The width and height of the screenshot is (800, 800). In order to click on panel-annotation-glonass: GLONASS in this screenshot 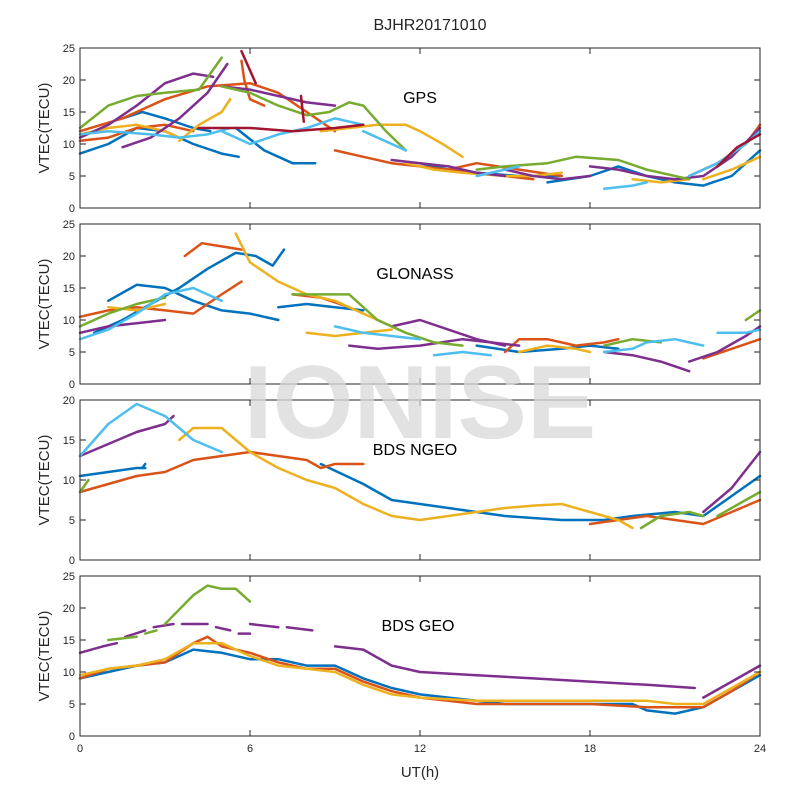, I will do `click(414, 274)`.